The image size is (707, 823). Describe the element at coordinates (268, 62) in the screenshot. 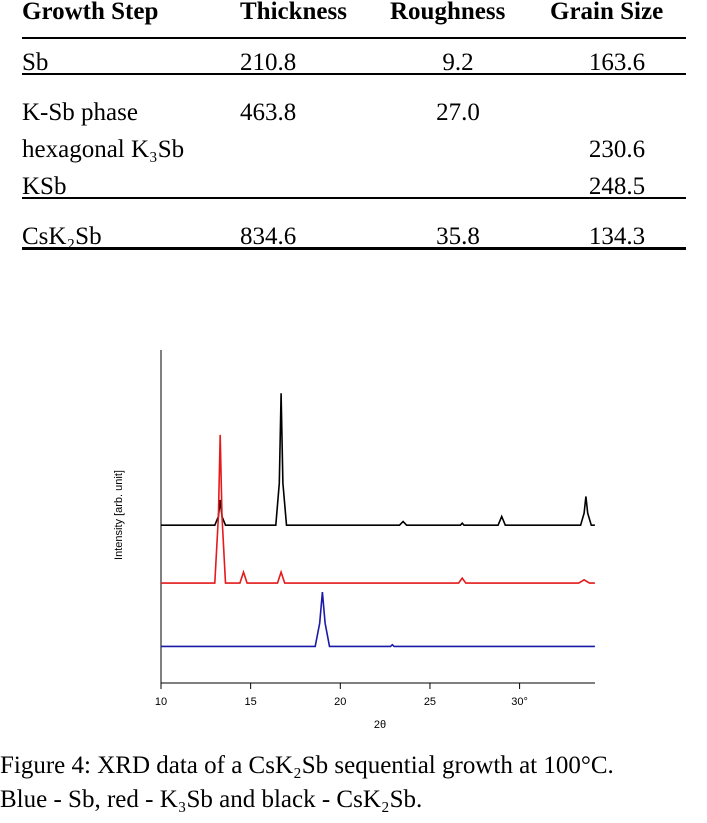

I see `table-cell: 210.8` at that location.